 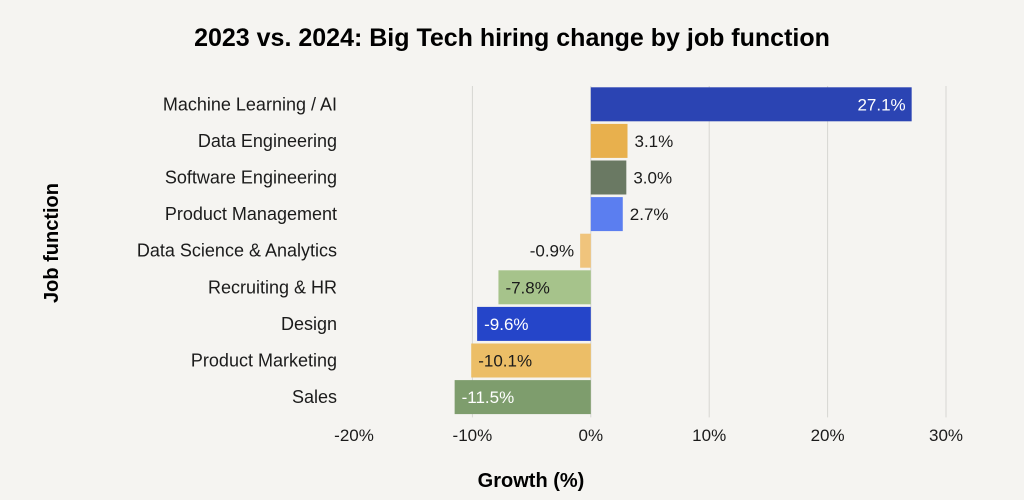 What do you see at coordinates (506, 324) in the screenshot?
I see `value-label: -9.6%` at bounding box center [506, 324].